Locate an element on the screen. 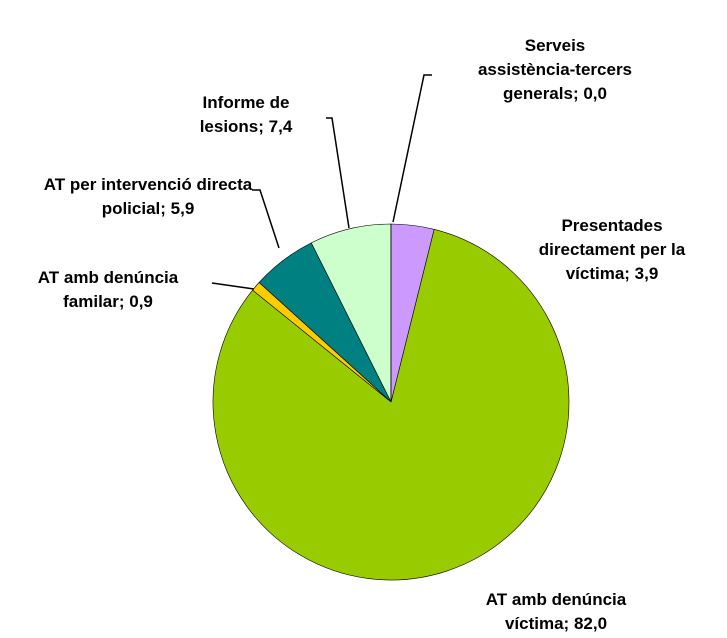 The image size is (727, 638). data-label: AT amb denúncia víctima; 82,0 is located at coordinates (556, 612).